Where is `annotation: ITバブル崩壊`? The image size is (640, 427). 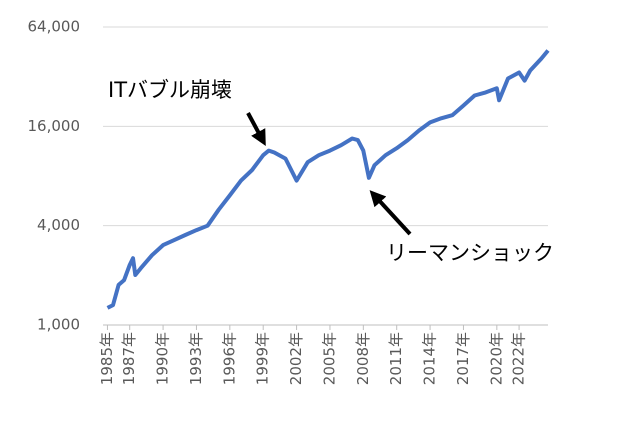 annotation: ITバブル崩壊 is located at coordinates (170, 90).